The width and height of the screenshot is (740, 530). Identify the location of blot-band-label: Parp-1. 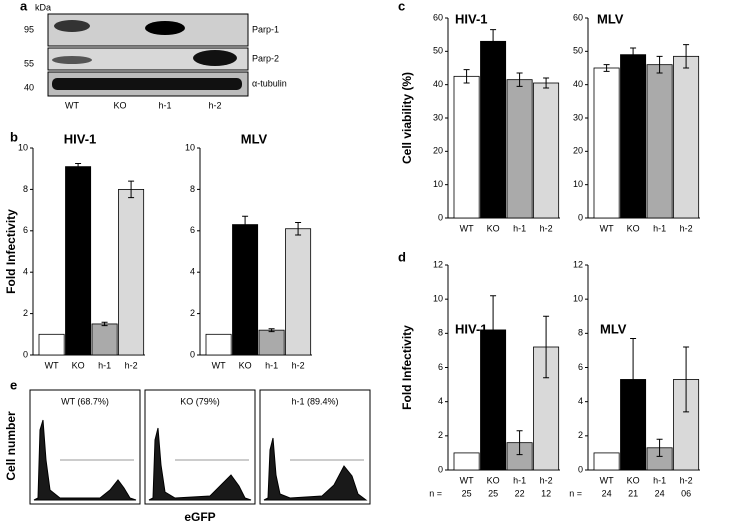
(265, 29).